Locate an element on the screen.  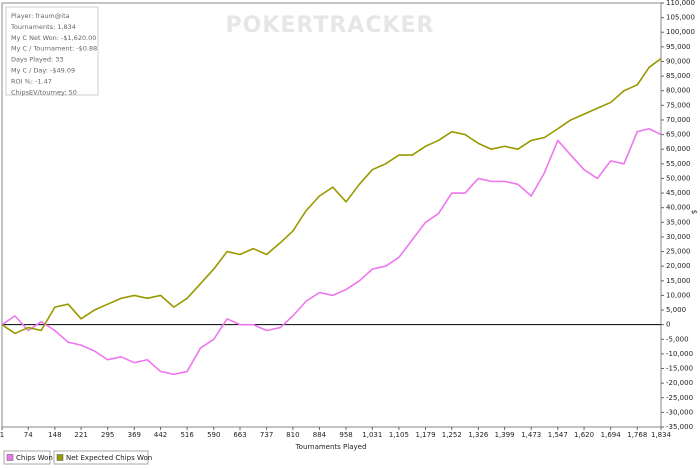
legend-label: Chips Won is located at coordinates (34, 458).